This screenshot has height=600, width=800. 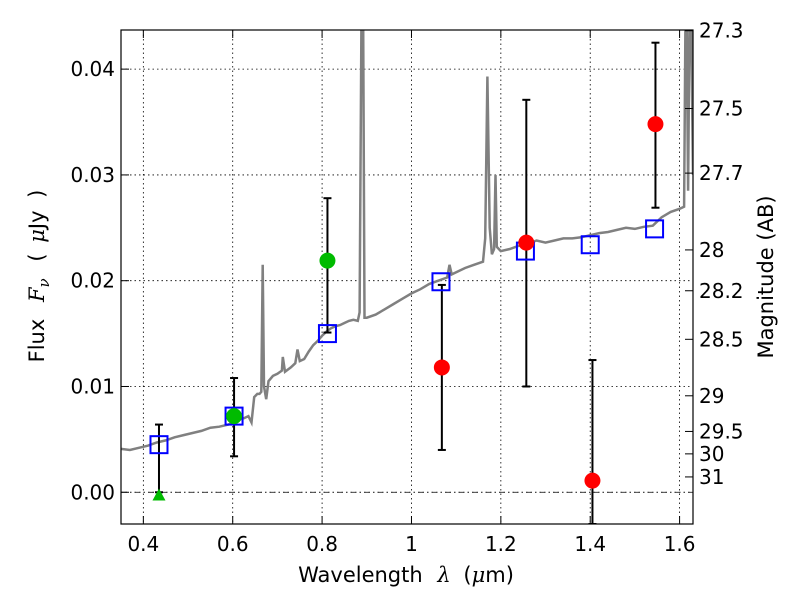 I want to click on y2-axis-label: Magnitude (AB), so click(x=766, y=276).